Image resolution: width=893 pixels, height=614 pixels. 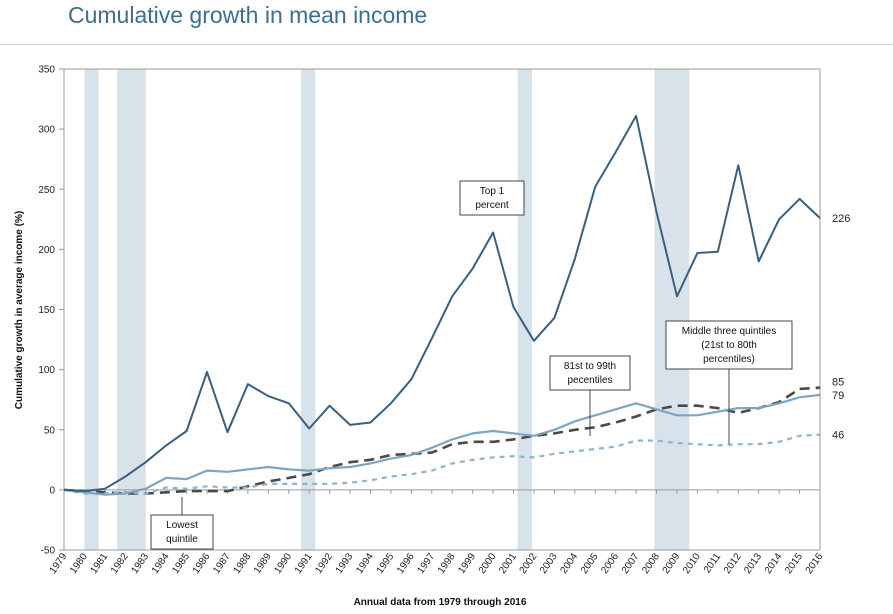 I want to click on x-tick-label: 2011, so click(x=713, y=563).